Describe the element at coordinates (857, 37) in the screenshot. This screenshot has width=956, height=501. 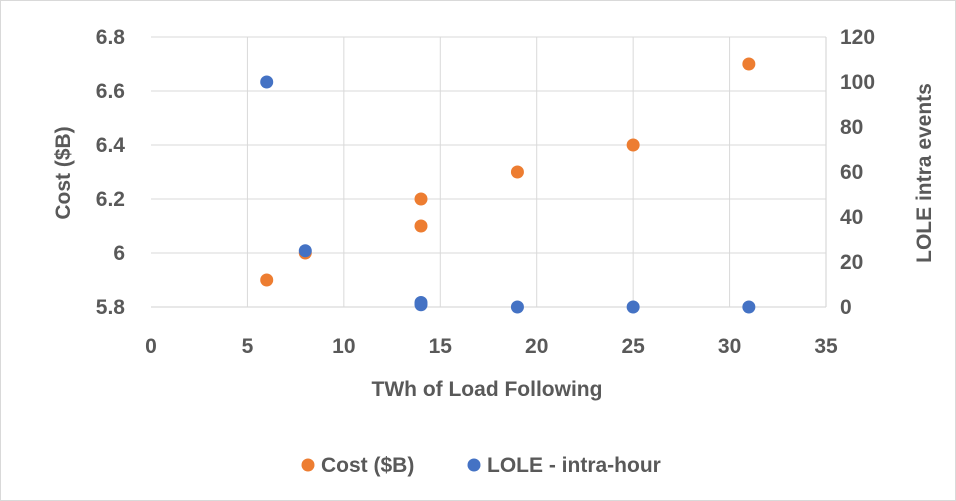
I see `y2-tick-label: 120` at that location.